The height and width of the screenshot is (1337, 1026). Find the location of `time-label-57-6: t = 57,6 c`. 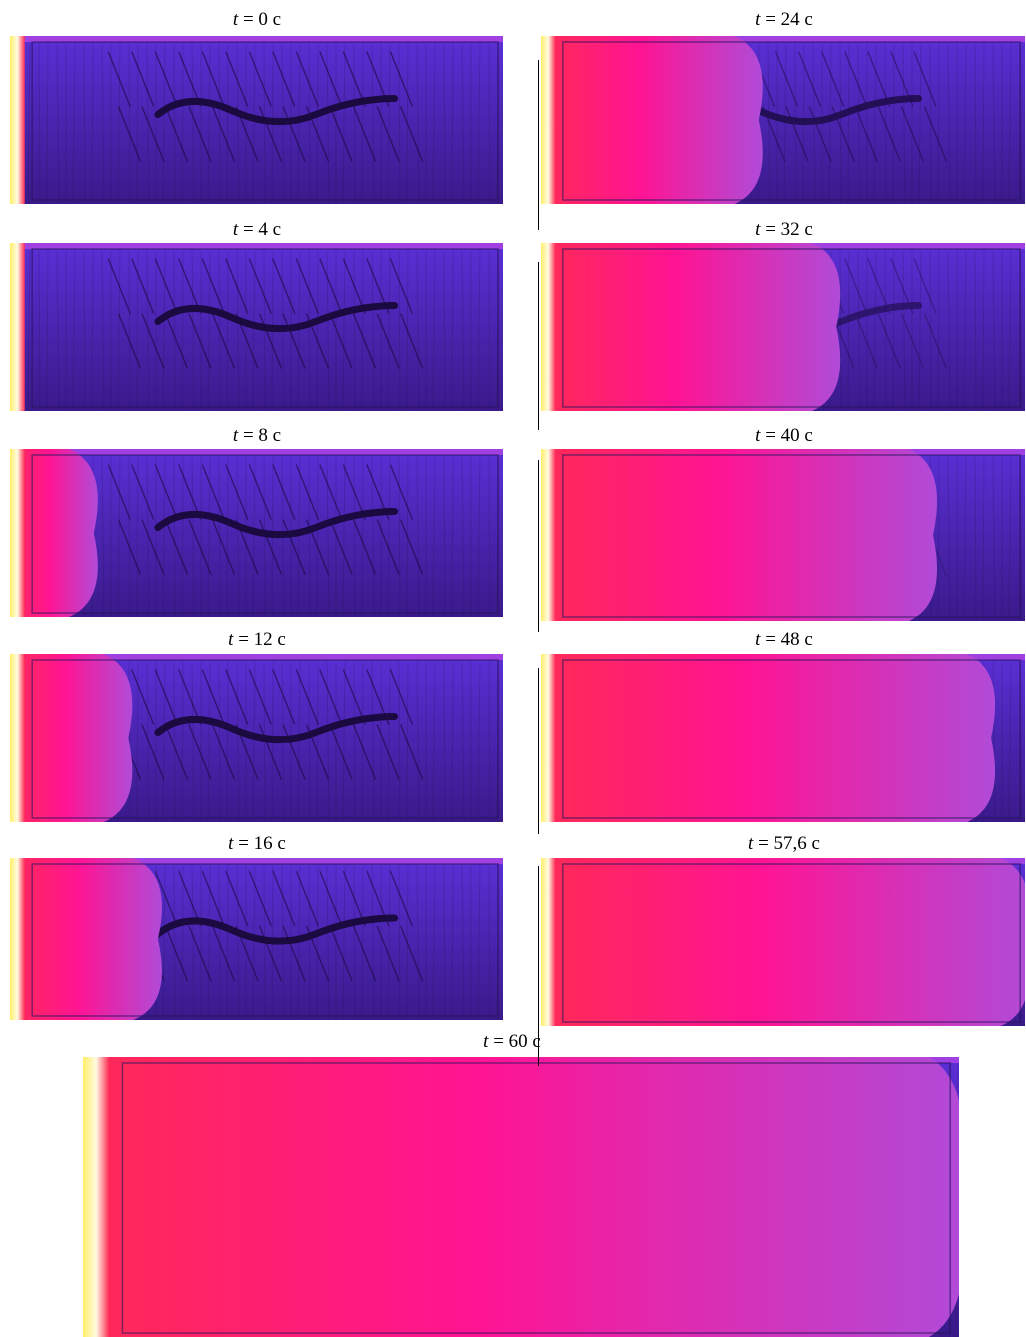

time-label-57-6: t = 57,6 c is located at coordinates (784, 843).